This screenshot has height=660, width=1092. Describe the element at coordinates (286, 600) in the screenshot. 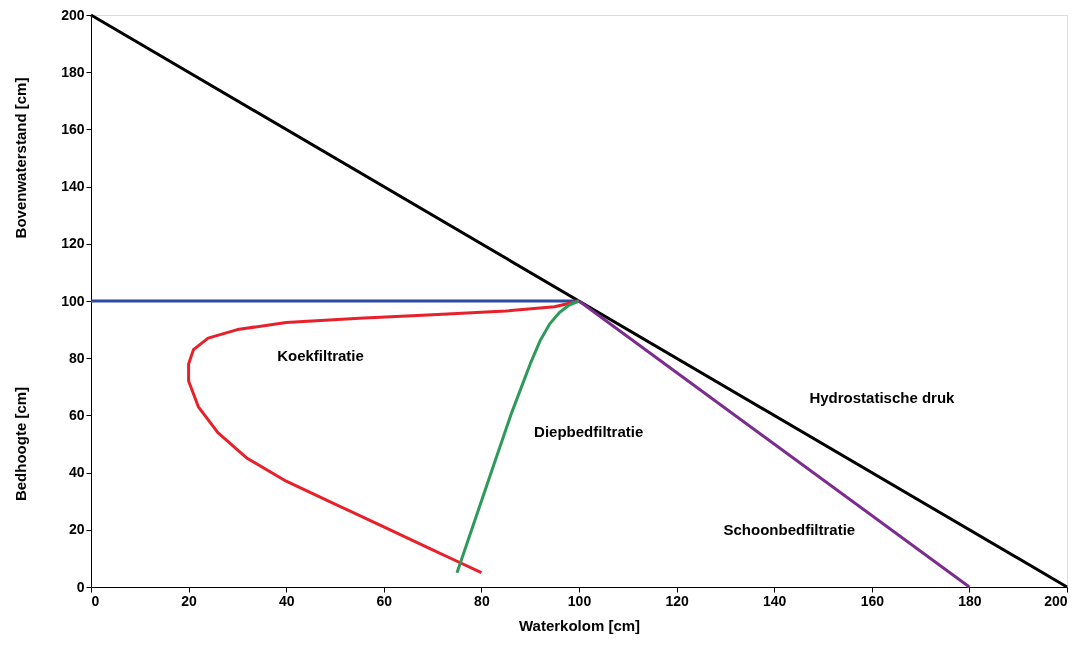

I see `x-tick-label: 40` at that location.